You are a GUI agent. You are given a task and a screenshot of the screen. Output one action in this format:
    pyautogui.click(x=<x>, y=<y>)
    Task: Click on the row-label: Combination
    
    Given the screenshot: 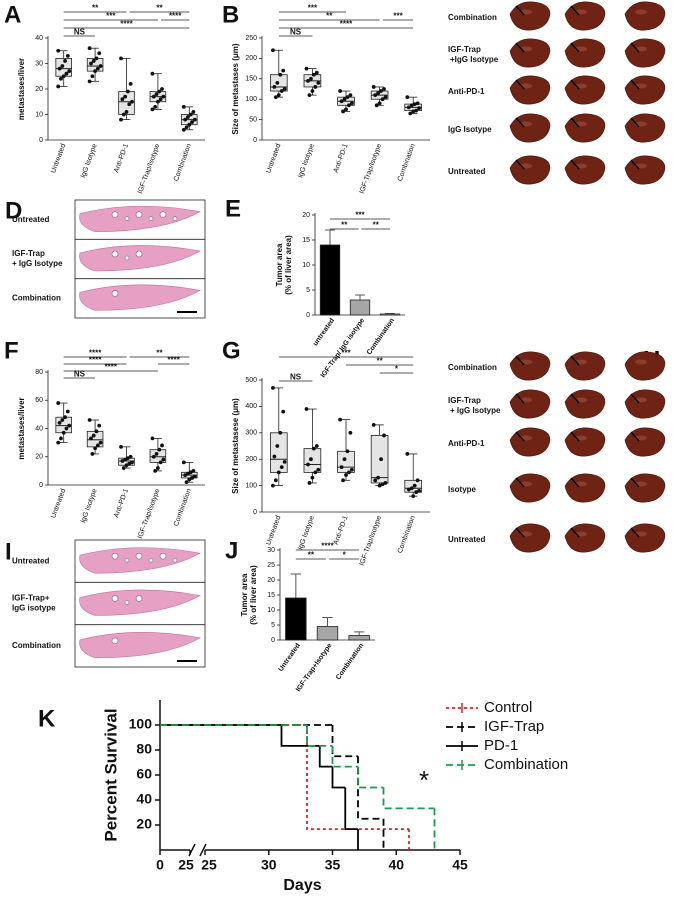 What is the action you would take?
    pyautogui.click(x=472, y=367)
    